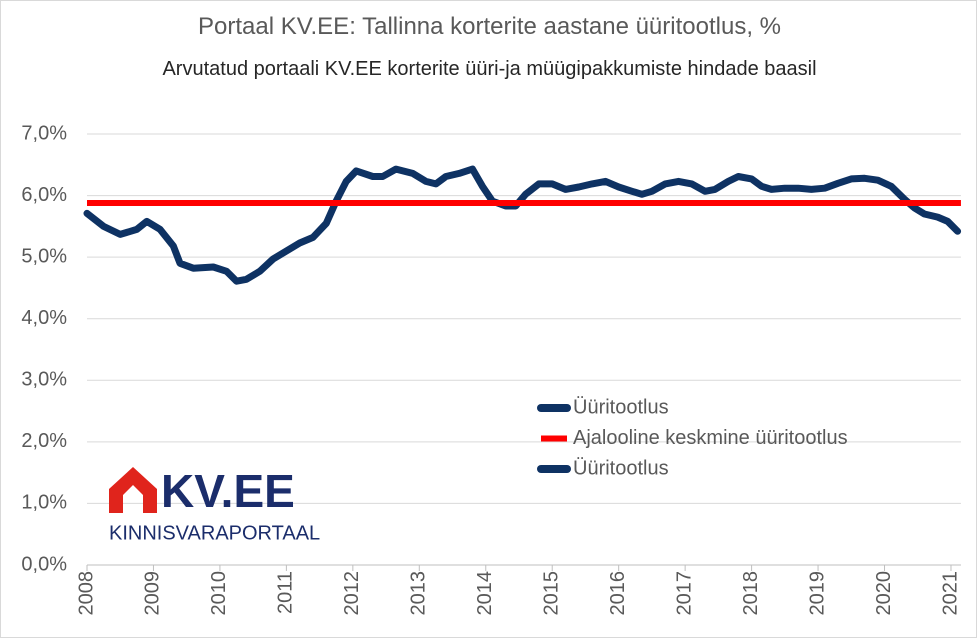 The width and height of the screenshot is (977, 638). I want to click on x-tick-label: 2013, so click(419, 593).